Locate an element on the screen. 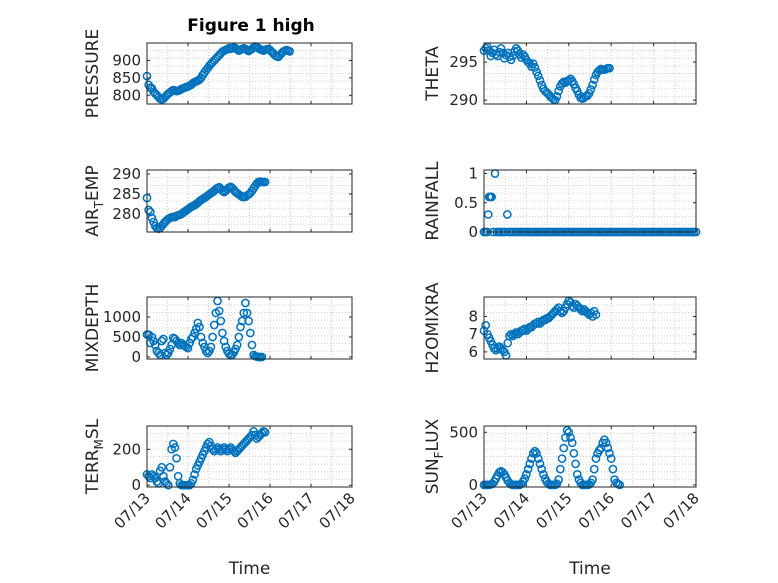 The image size is (778, 583). air-temp-ylabel-sub: T is located at coordinates (99, 204).